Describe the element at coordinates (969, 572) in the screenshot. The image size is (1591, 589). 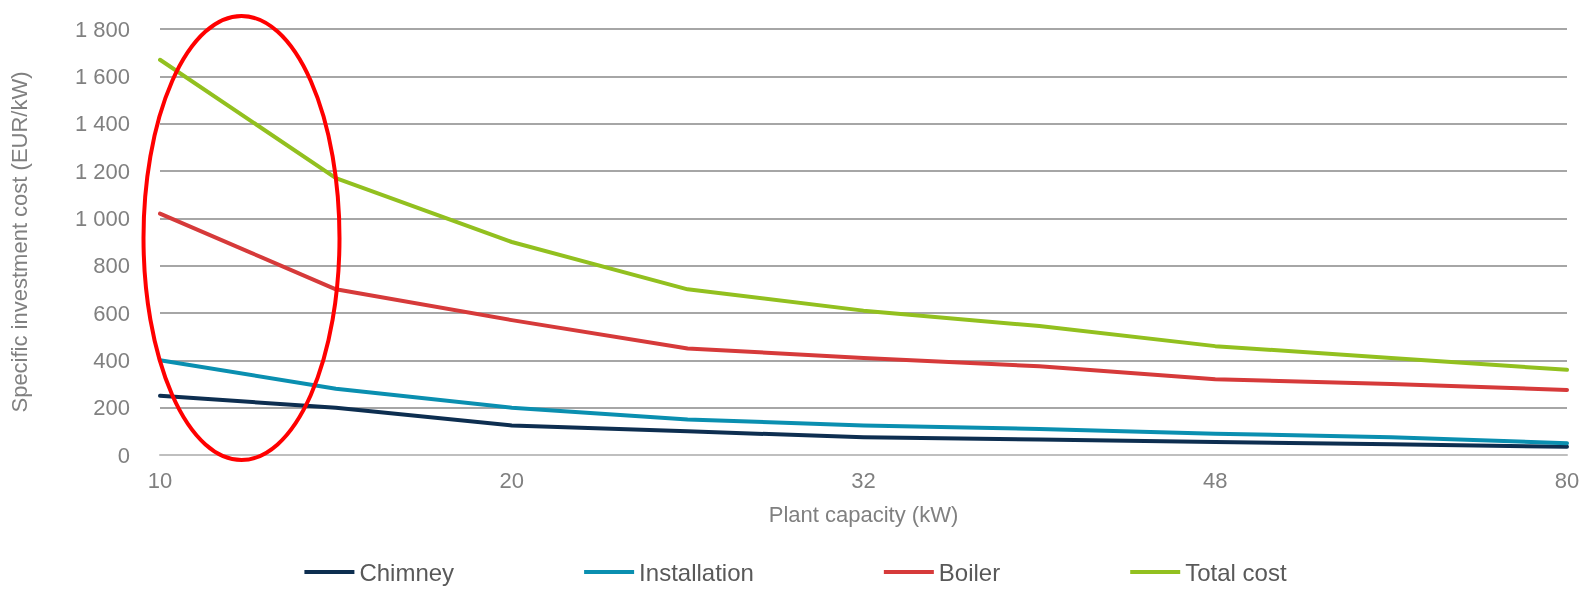
I see `legend-label: Boiler` at that location.